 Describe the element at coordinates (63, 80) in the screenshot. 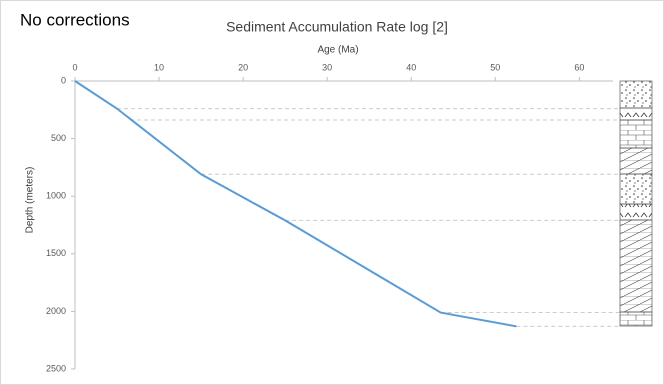

I see `y-tick-label: 0` at that location.